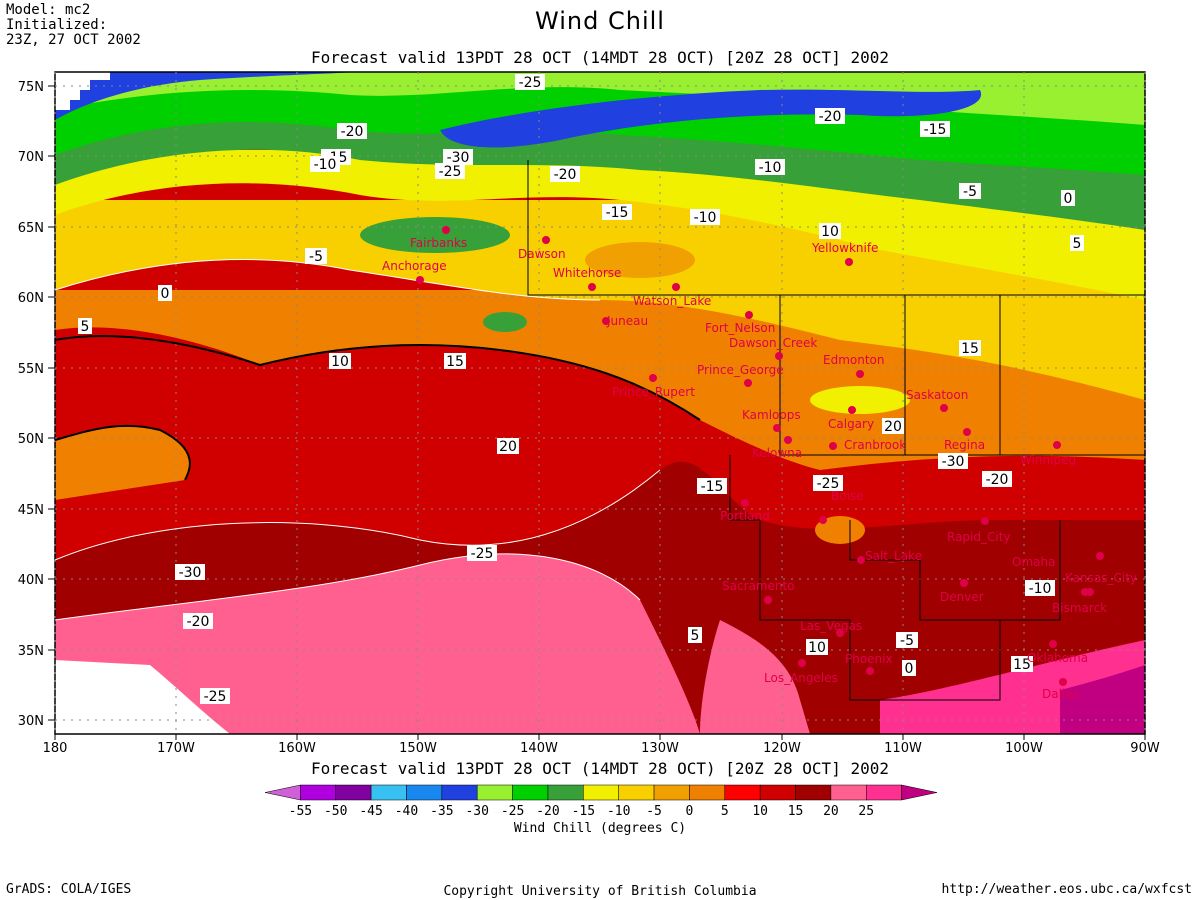 The height and width of the screenshot is (900, 1200). What do you see at coordinates (31, 721) in the screenshot?
I see `lat-label: 30N` at bounding box center [31, 721].